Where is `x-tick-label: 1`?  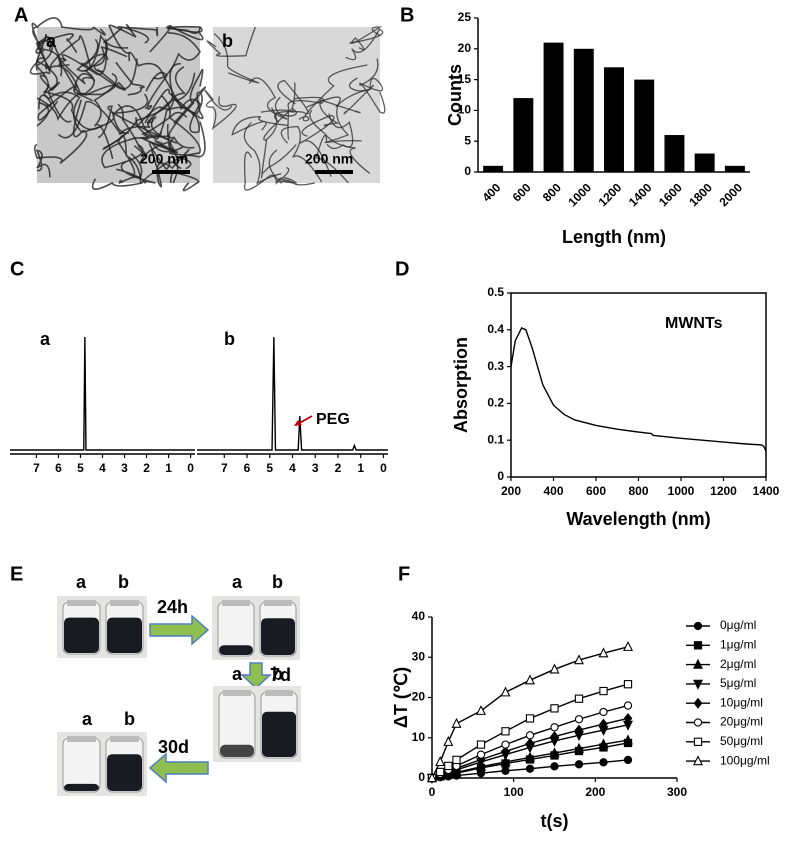
x-tick-label: 1 is located at coordinates (360, 468).